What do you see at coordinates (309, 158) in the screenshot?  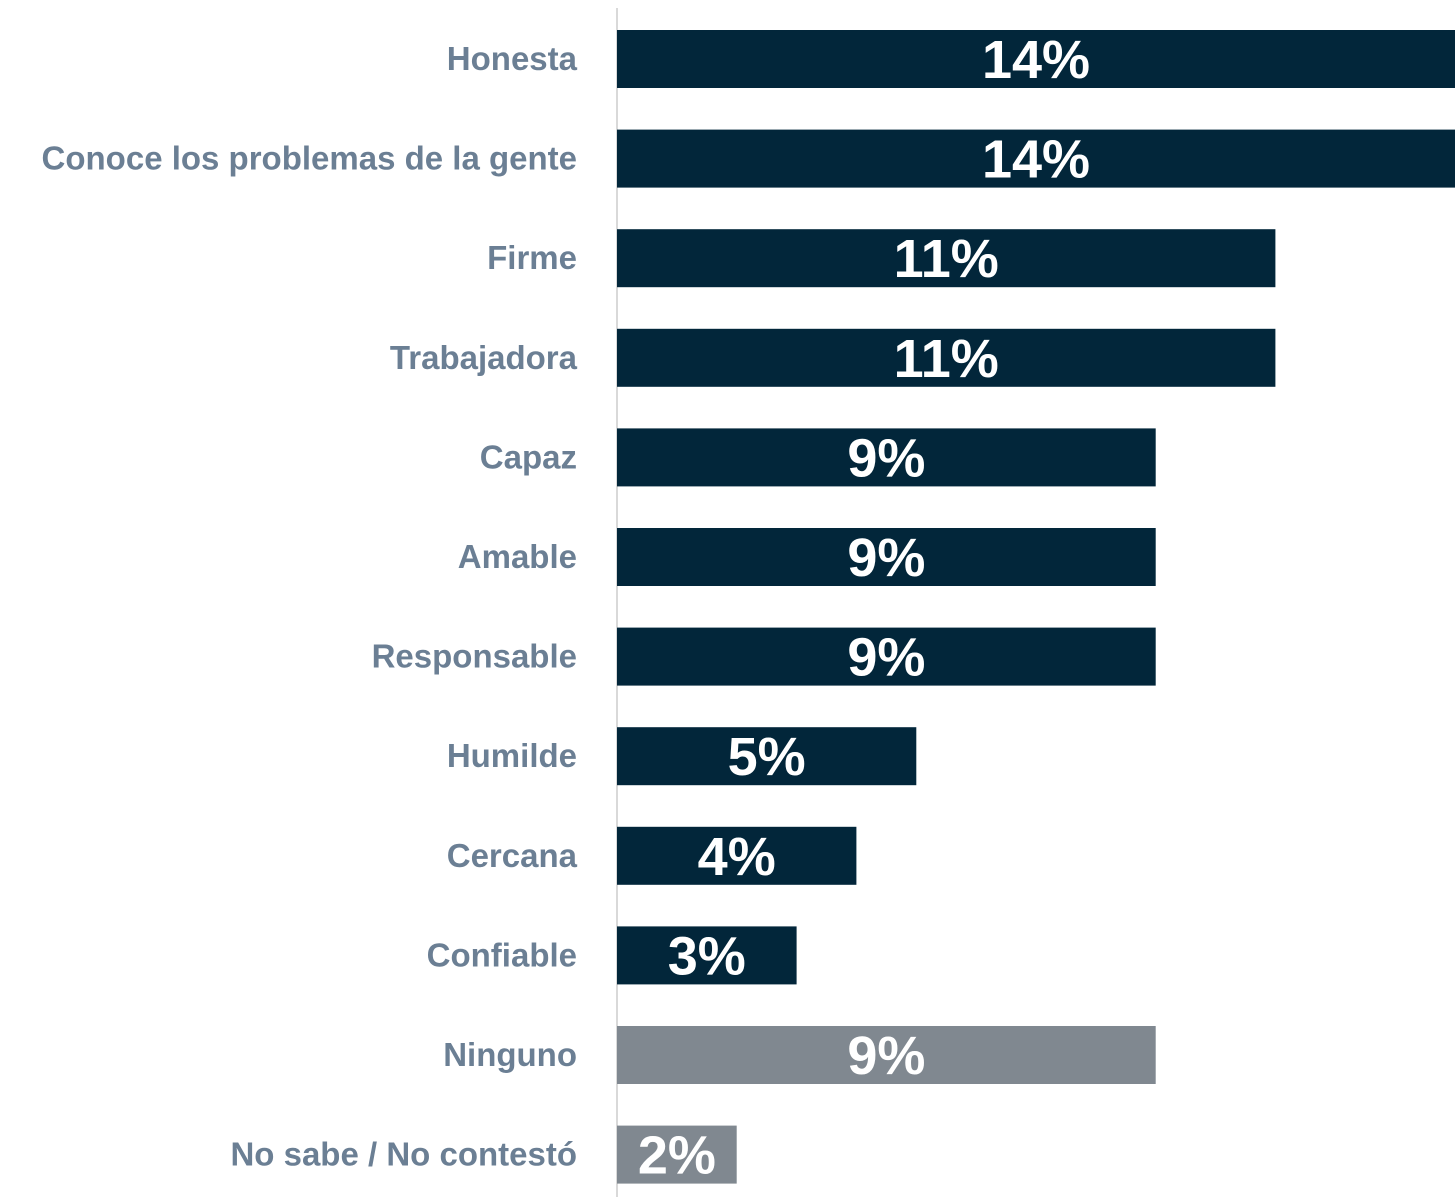 I see `category-label-1: Conoce los problemas de la gente` at bounding box center [309, 158].